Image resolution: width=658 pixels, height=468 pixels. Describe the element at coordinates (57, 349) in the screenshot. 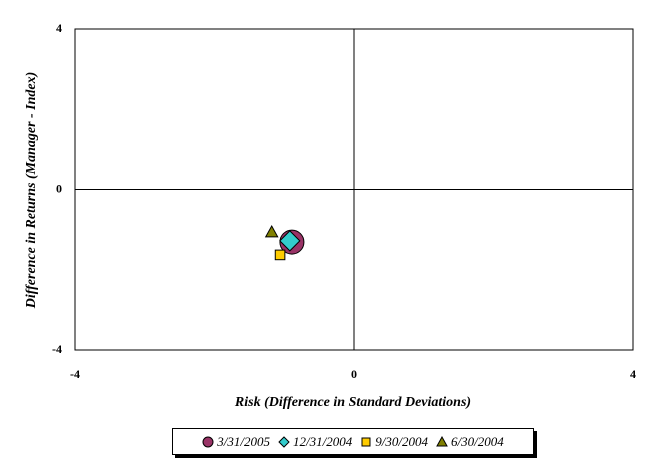

I see `y-tick-label: -4` at that location.